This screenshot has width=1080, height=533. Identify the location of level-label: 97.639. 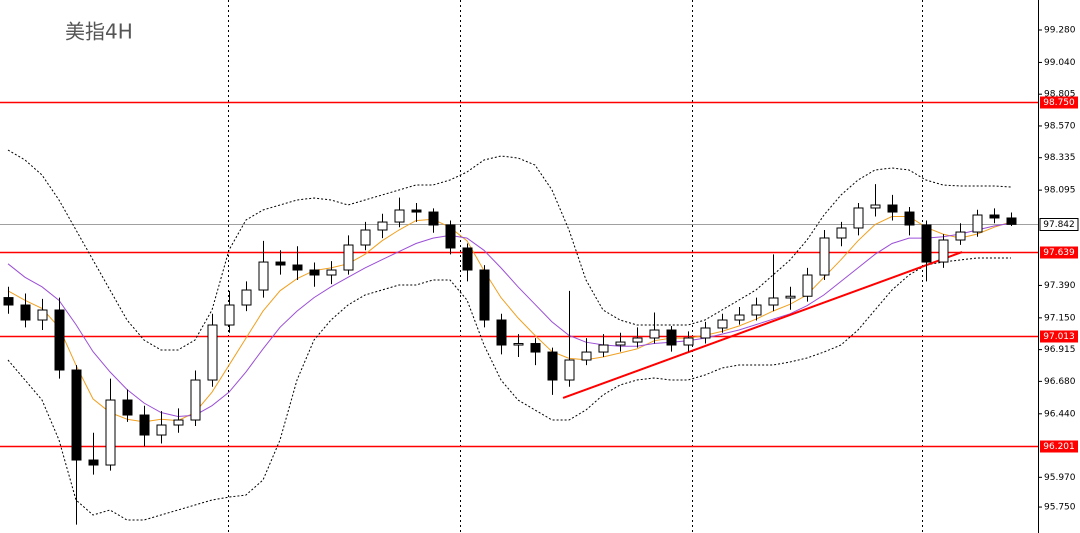
(1059, 253).